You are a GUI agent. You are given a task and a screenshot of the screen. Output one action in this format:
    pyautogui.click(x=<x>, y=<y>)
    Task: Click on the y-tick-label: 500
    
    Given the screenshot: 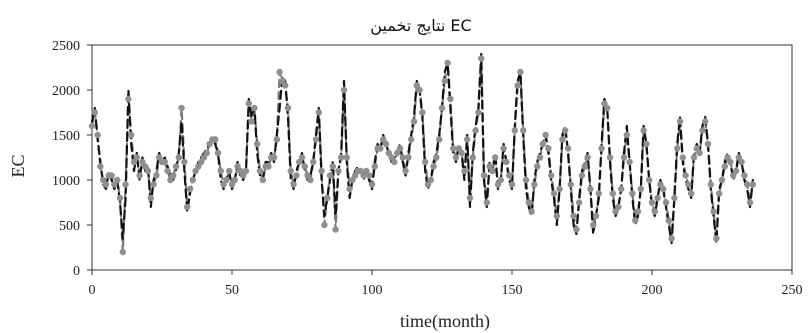 What is the action you would take?
    pyautogui.click(x=69, y=226)
    